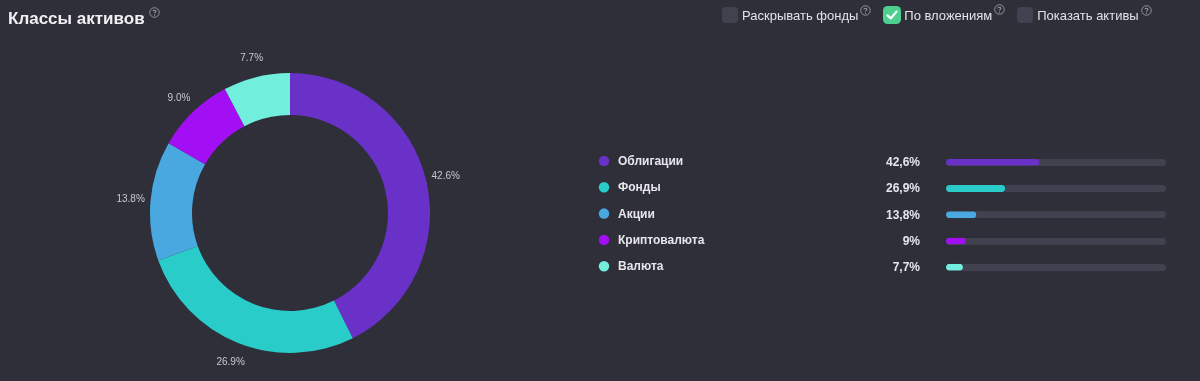  Describe the element at coordinates (976, 188) in the screenshot. I see `bar` at that location.